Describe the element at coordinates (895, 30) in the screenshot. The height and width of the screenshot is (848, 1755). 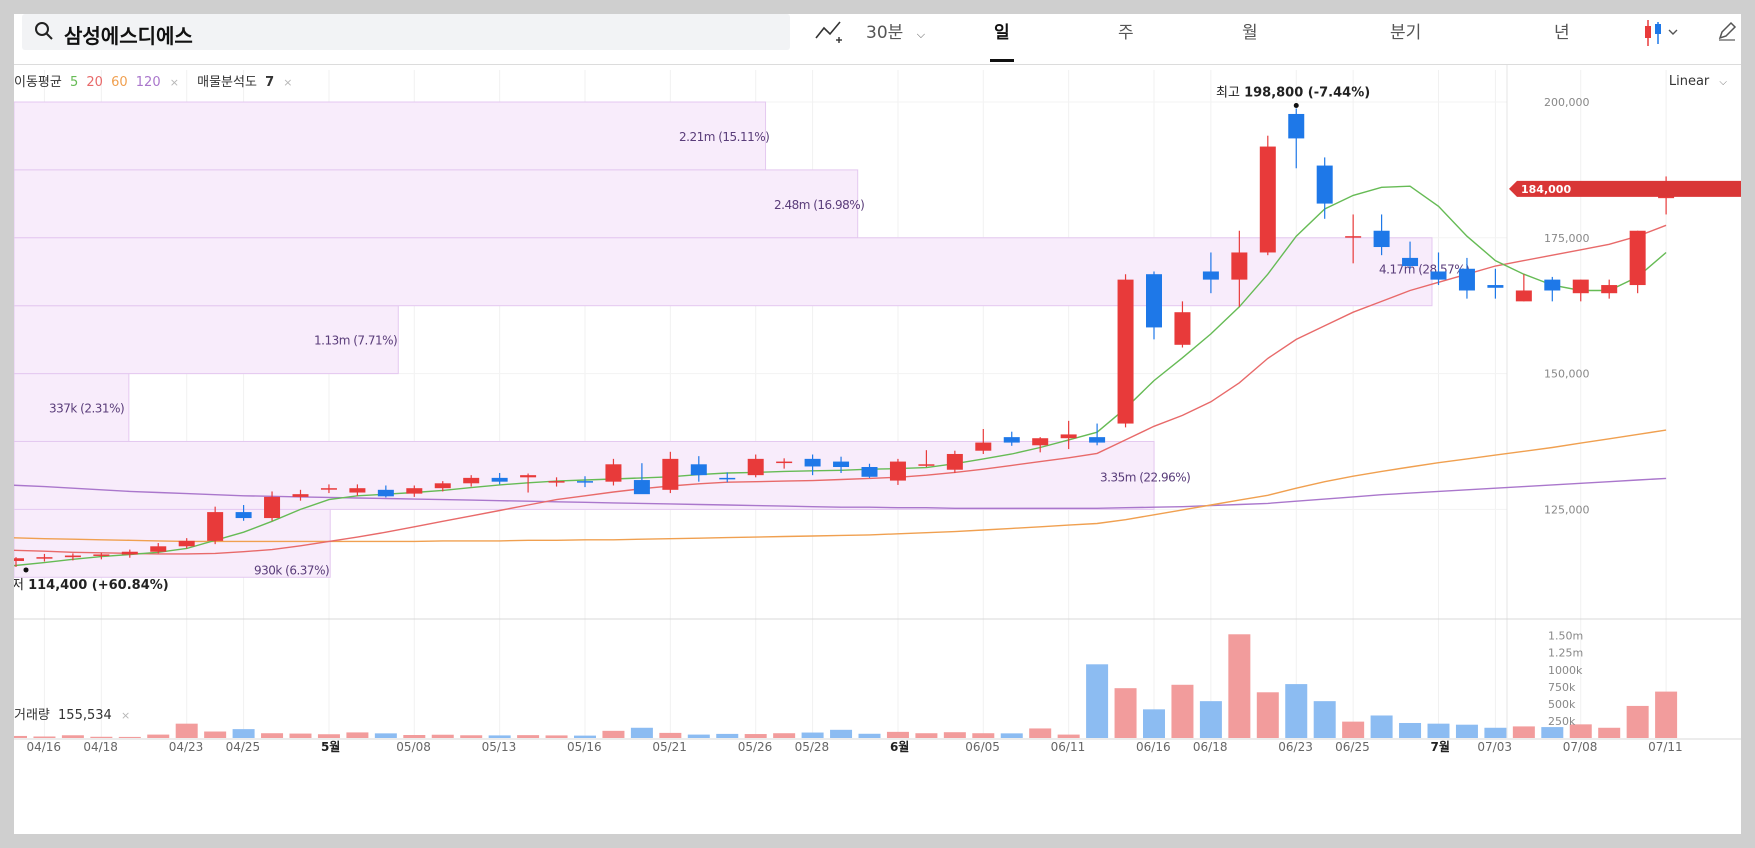
I see `interval-select: 30분 ⌵` at that location.